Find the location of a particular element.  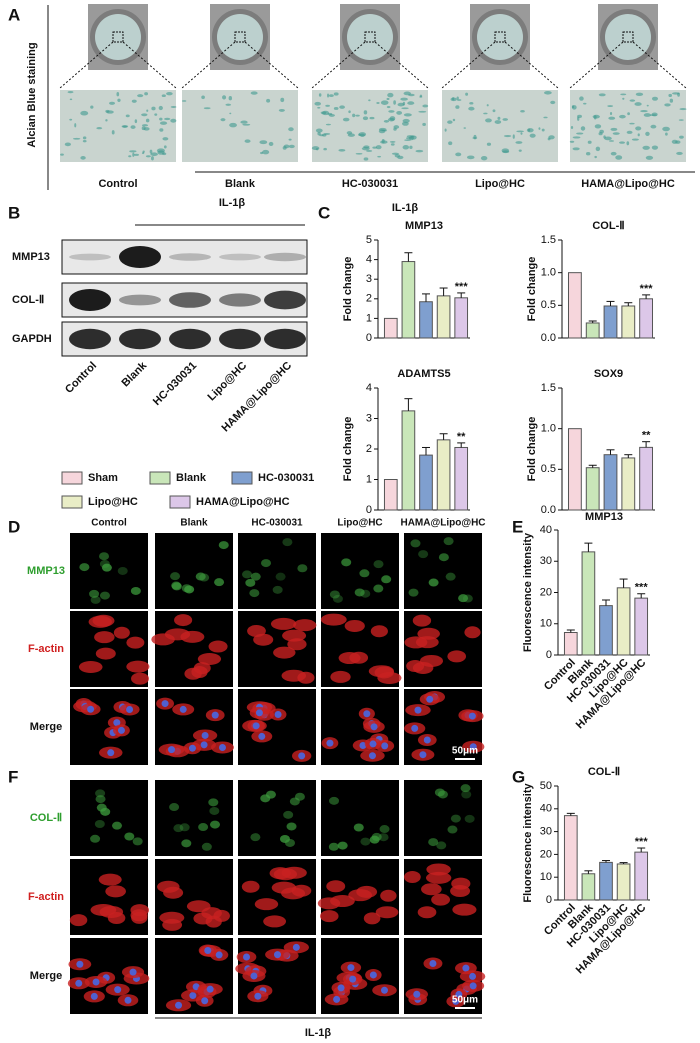

zoom-image is located at coordinates (240, 126).